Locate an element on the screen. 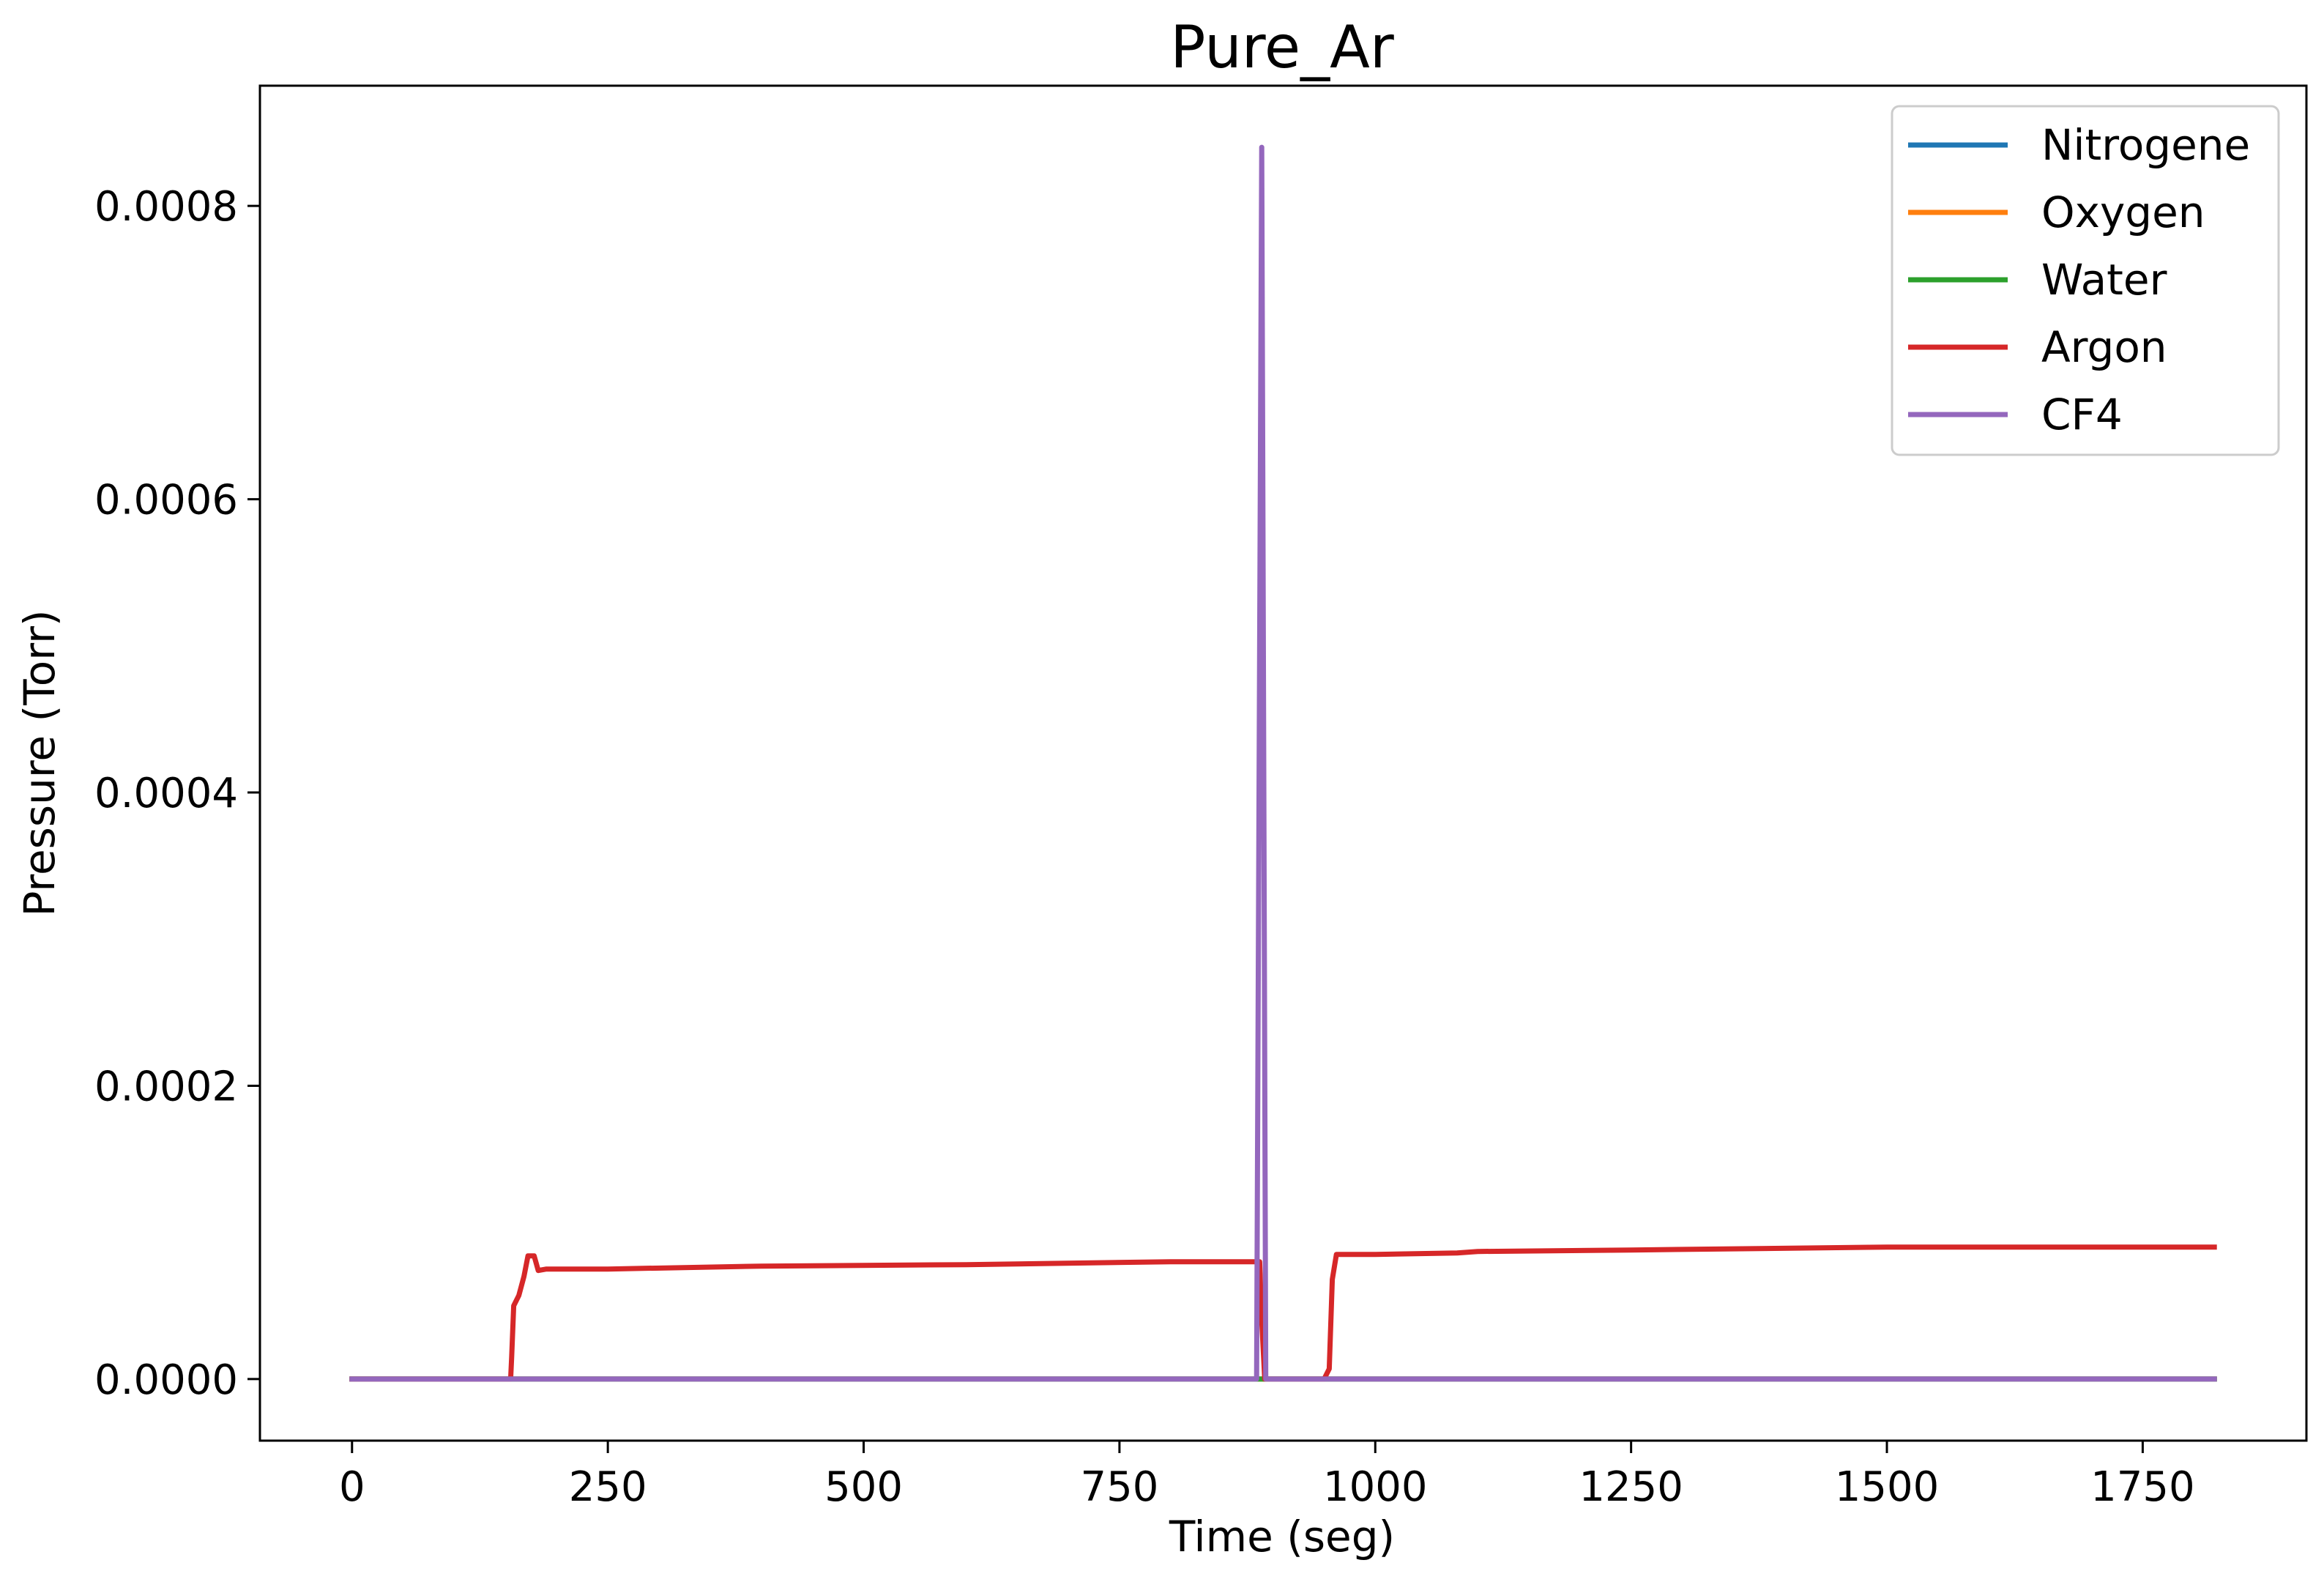 This screenshot has height=1582, width=2324. x-tick-label: 750 is located at coordinates (1119, 1487).